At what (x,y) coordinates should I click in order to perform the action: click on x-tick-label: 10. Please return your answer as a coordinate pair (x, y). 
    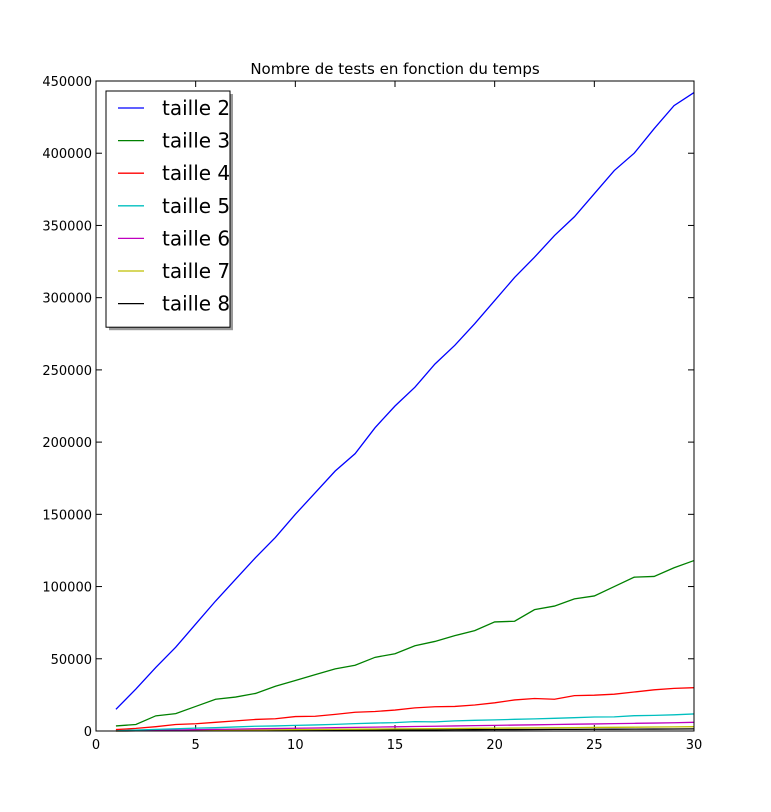
    Looking at the image, I should click on (295, 745).